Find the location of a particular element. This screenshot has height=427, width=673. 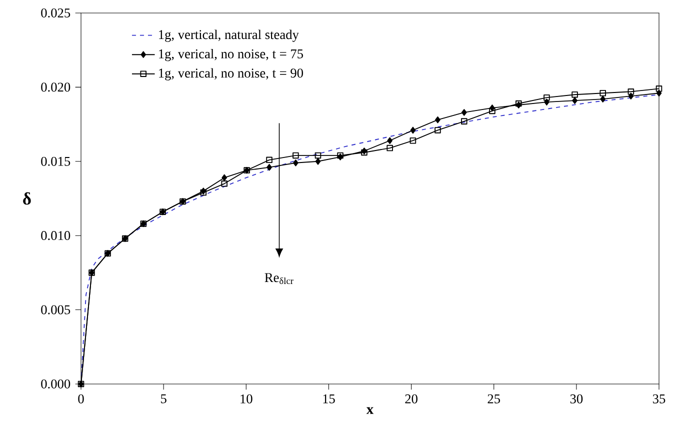

y-axis-title: δ is located at coordinates (27, 198).